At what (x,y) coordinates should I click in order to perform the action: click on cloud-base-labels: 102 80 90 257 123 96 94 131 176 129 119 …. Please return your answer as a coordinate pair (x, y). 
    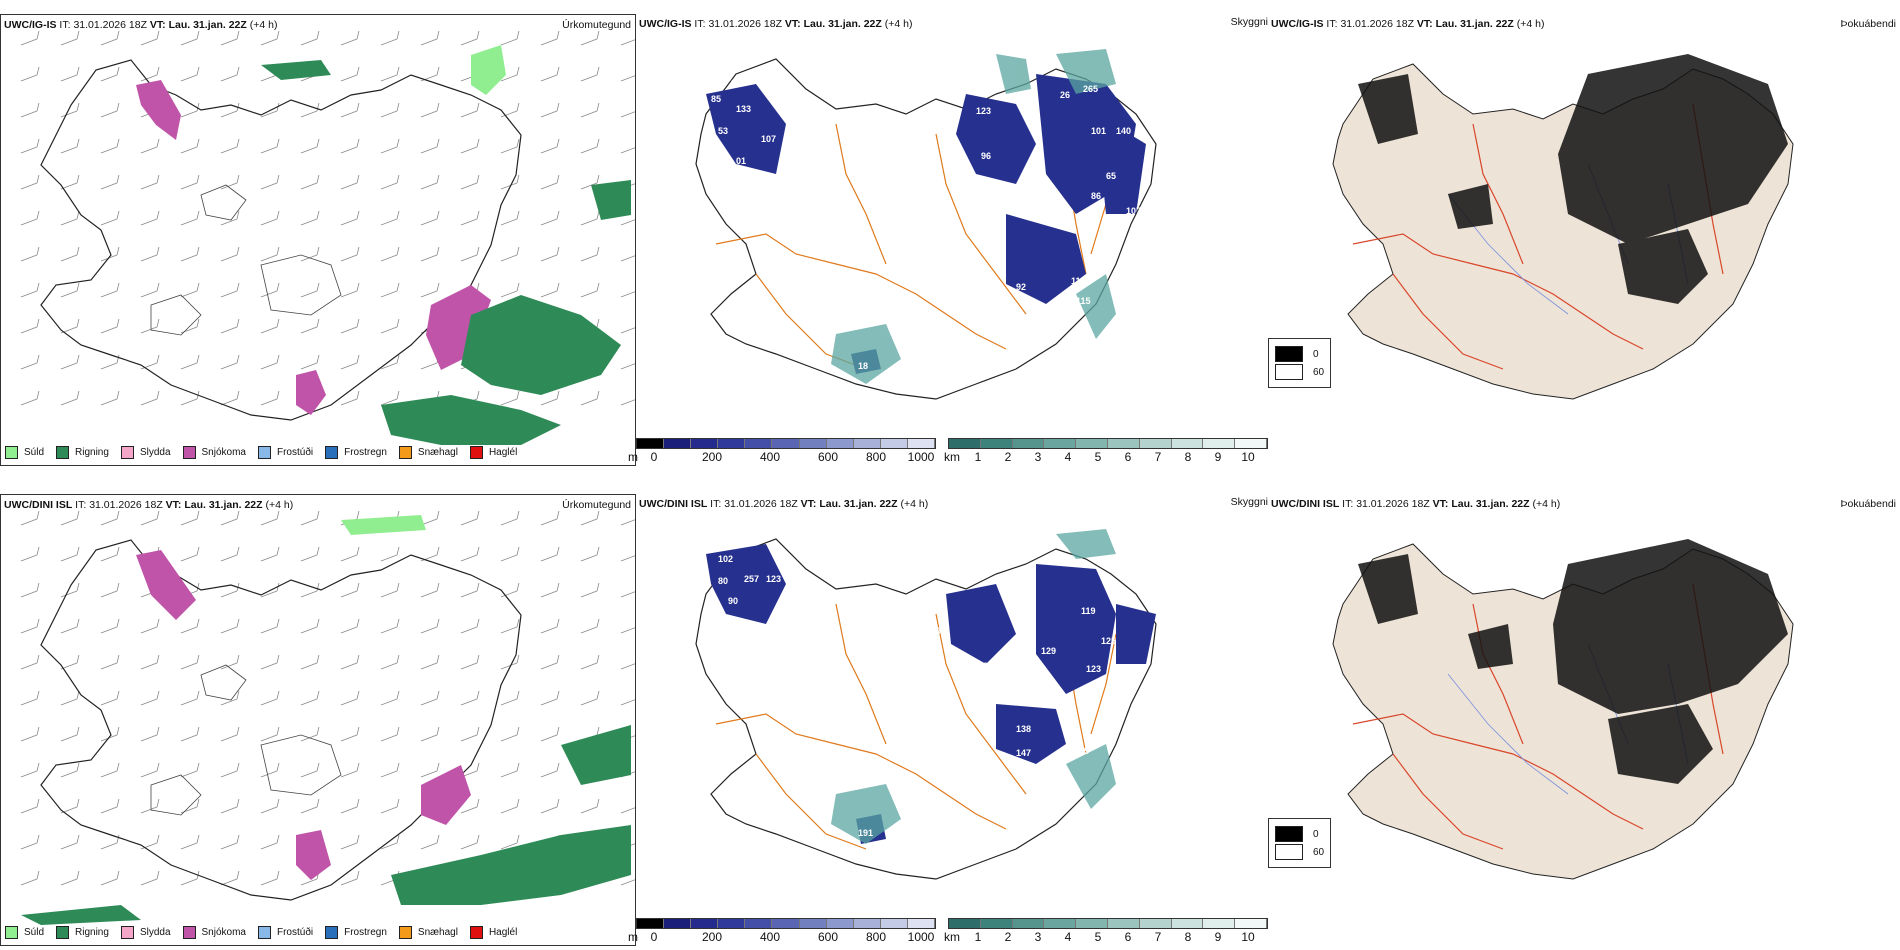
    Looking at the image, I should click on (927, 696).